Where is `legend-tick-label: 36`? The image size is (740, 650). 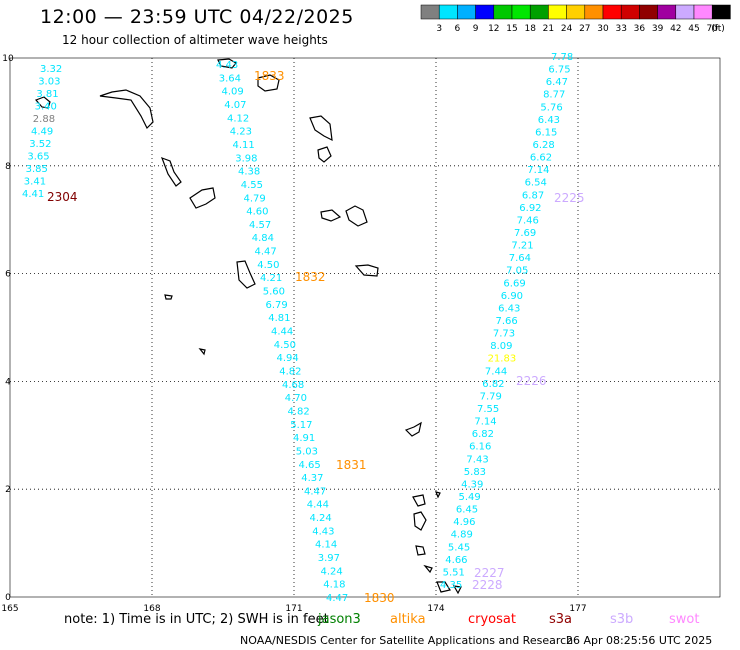 legend-tick-label: 36 is located at coordinates (640, 29).